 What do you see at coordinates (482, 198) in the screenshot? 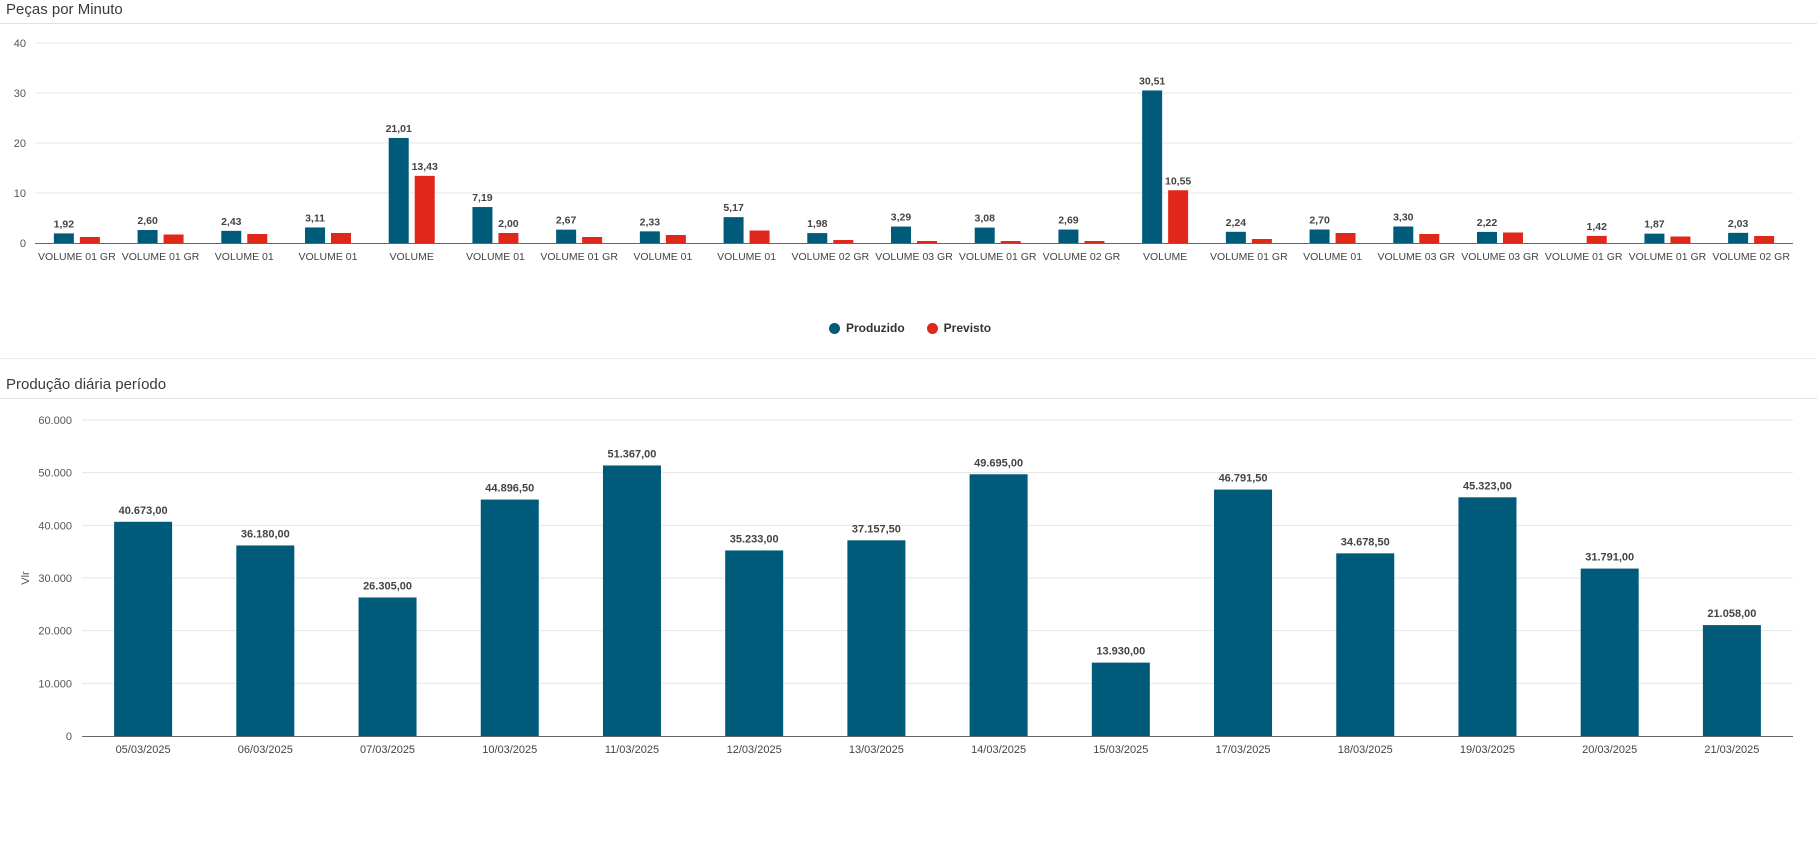
I see `produzido-data-label: 7,19` at bounding box center [482, 198].